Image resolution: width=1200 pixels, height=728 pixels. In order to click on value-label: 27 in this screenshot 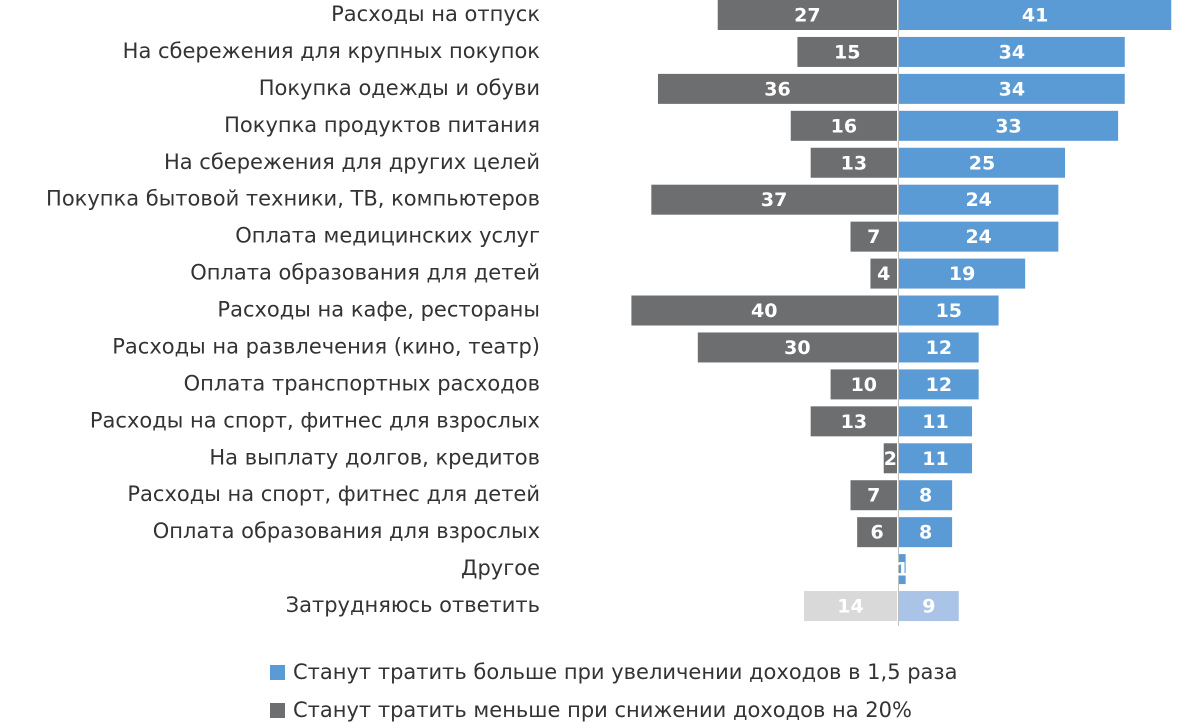, I will do `click(807, 16)`.